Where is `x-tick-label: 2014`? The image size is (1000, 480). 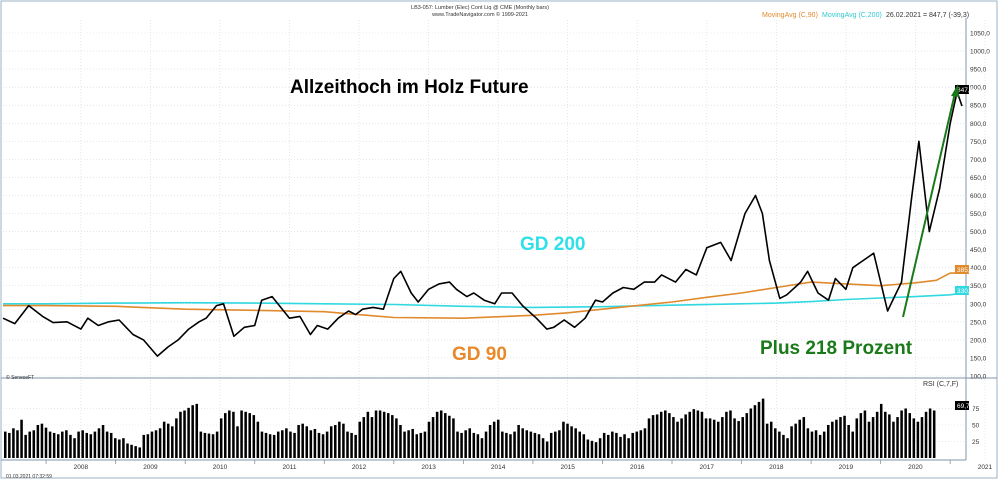
x-tick-label: 2014 is located at coordinates (498, 467).